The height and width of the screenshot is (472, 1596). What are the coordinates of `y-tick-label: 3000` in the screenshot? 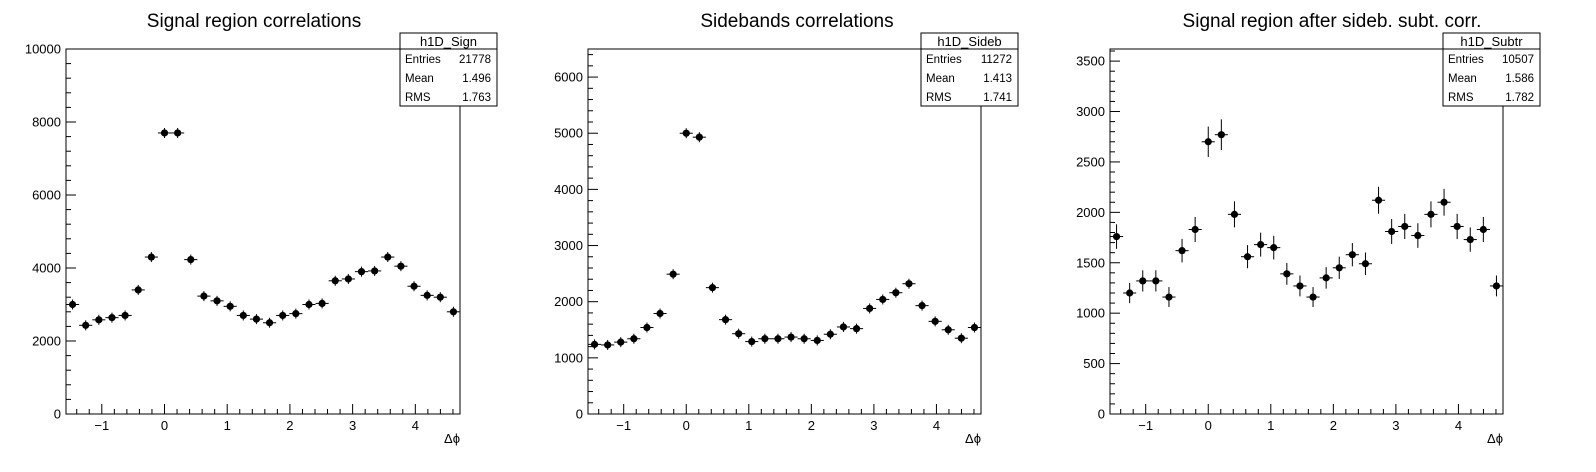 It's located at (1090, 111).